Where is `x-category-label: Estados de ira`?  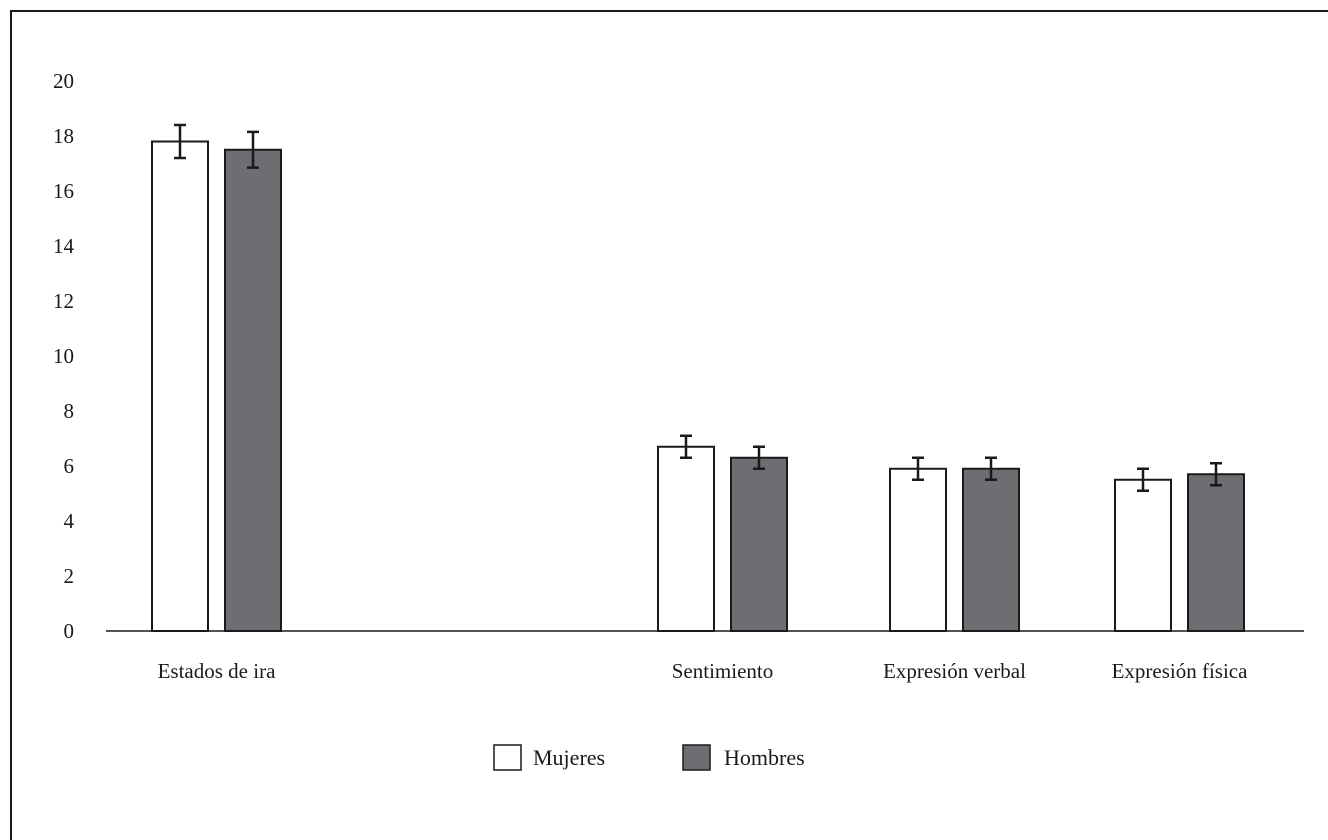
x-category-label: Estados de ira is located at coordinates (217, 671).